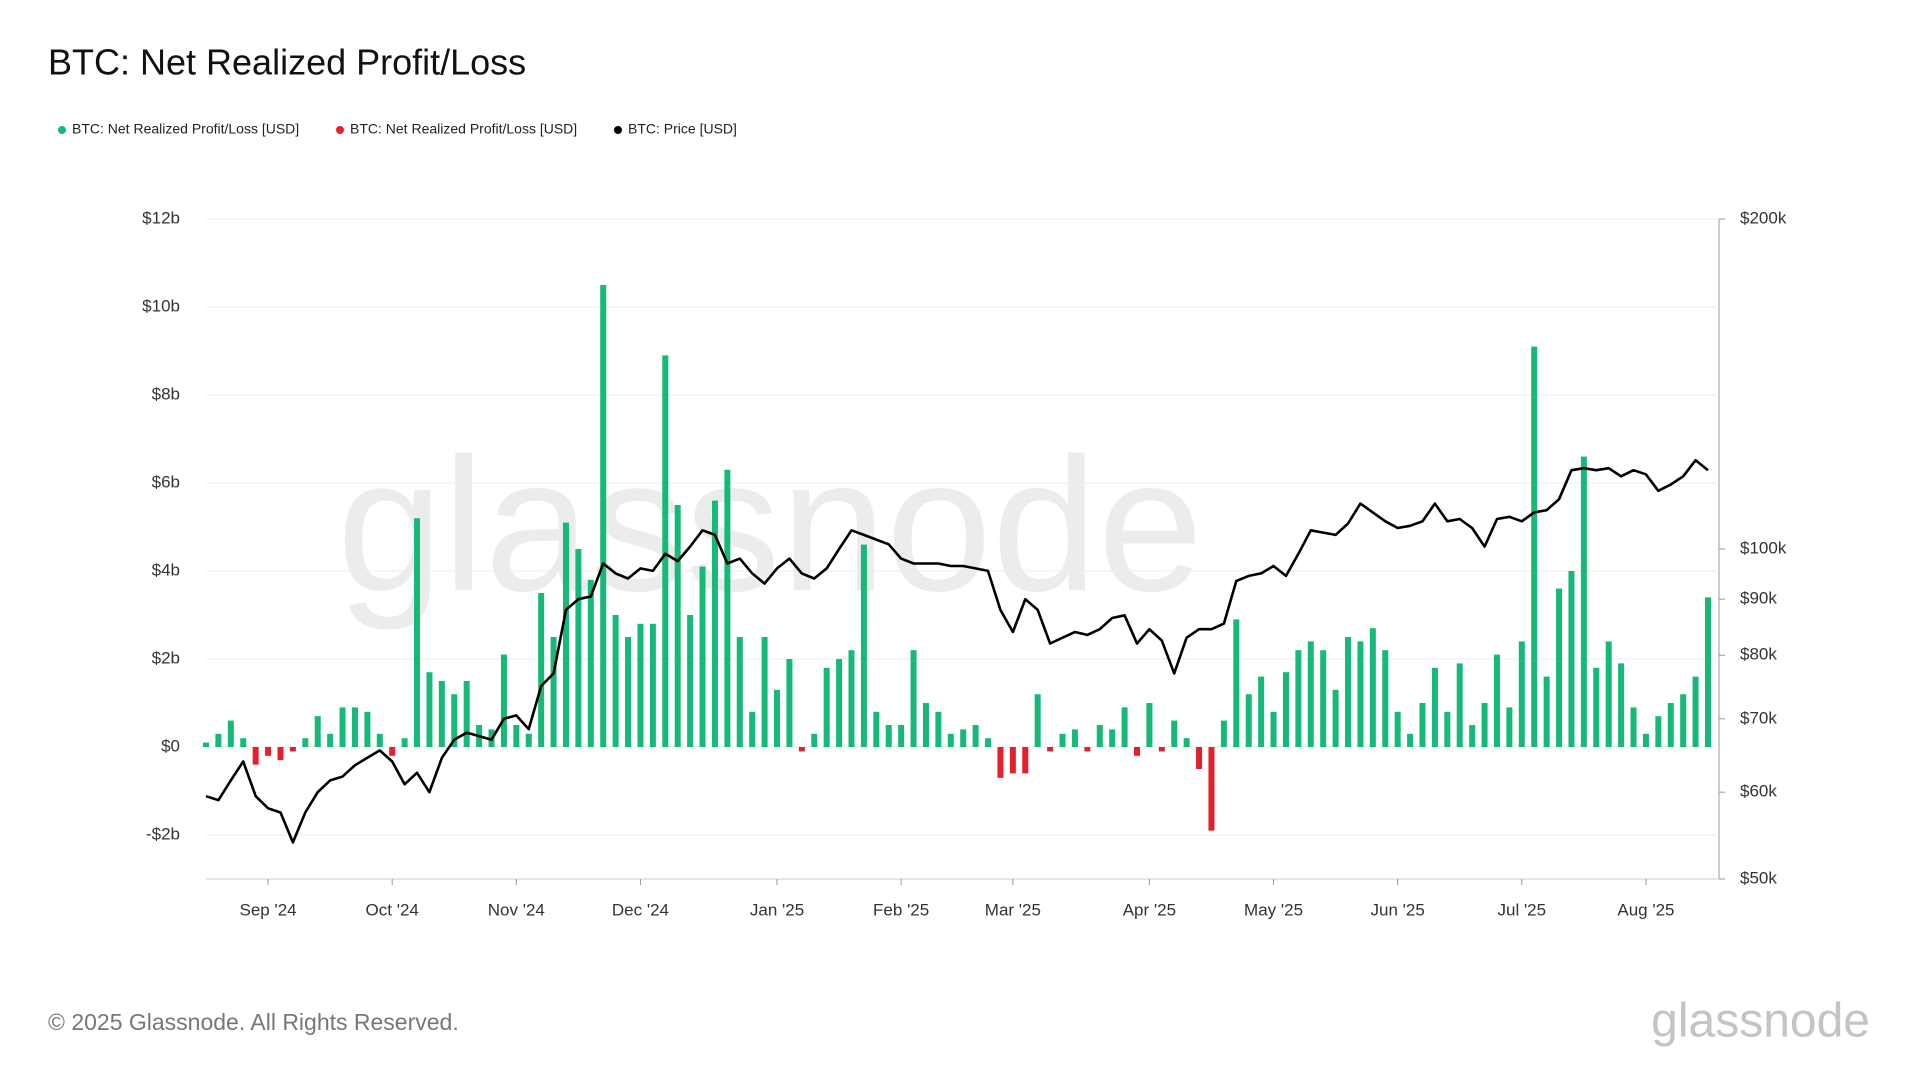 The image size is (1920, 1080). Describe the element at coordinates (267, 909) in the screenshot. I see `x-tick-label: Sep '24` at that location.